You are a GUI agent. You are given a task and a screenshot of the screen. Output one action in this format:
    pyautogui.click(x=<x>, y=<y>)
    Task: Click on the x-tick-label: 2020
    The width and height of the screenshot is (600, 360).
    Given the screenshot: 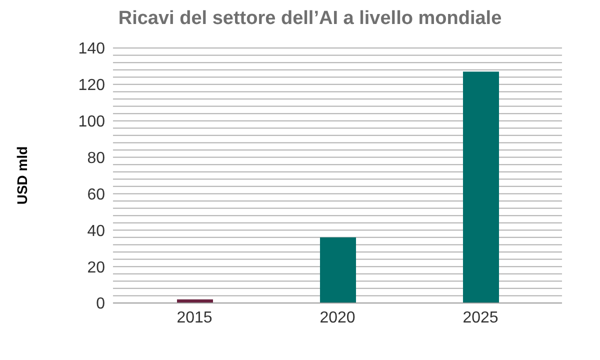 What is the action you would take?
    pyautogui.click(x=338, y=317)
    